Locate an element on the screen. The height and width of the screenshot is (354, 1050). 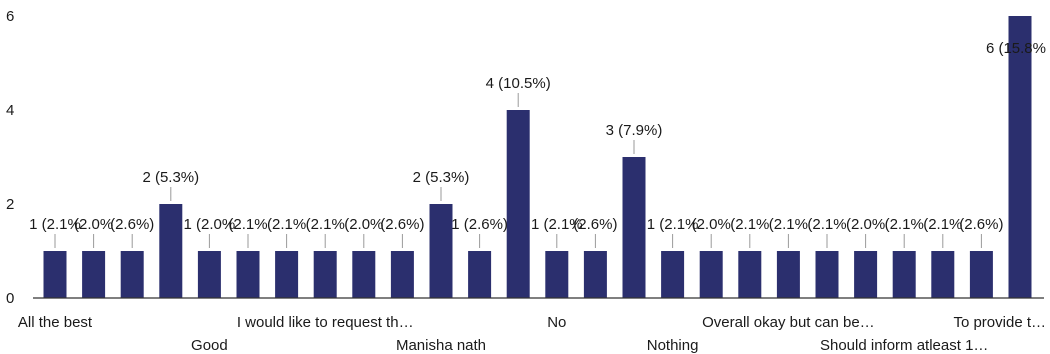
x-tick-label: Manisha nath is located at coordinates (441, 345).